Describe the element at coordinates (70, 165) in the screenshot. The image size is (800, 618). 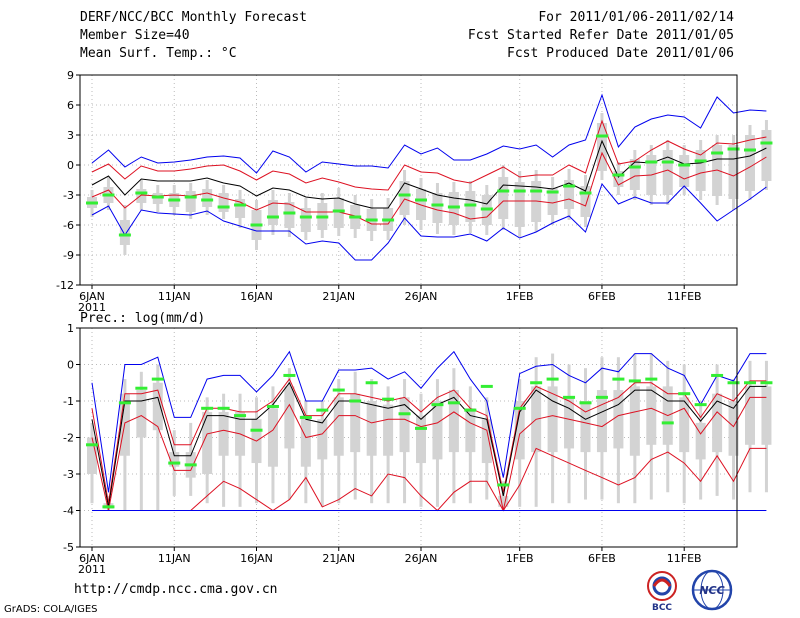
I see `y-tick-label: 0` at that location.